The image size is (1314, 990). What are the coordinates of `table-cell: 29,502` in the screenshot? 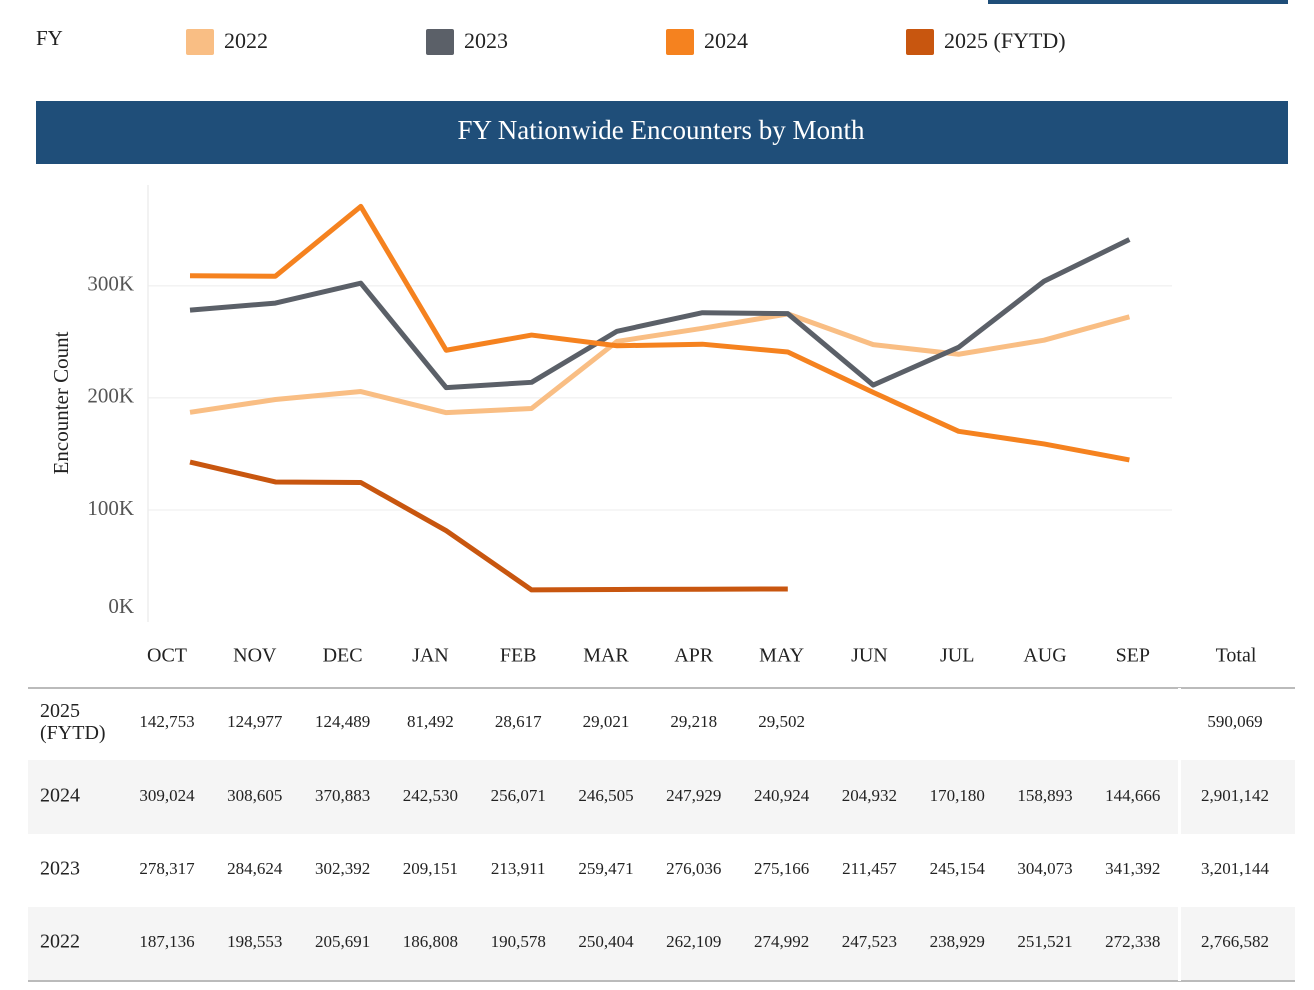 It's located at (781, 721).